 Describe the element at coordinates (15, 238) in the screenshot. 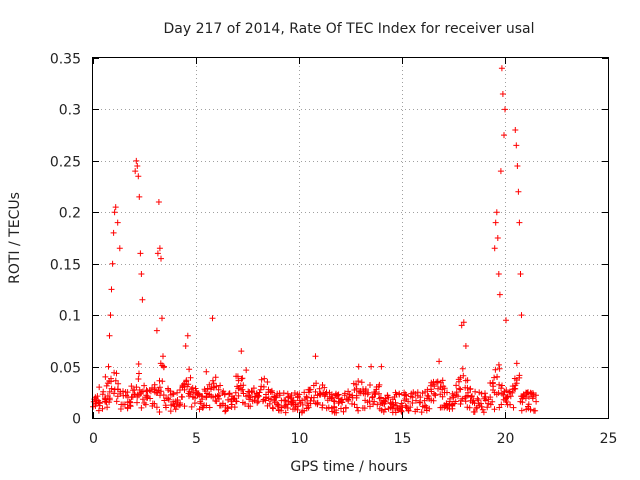

I see `y-axis-title: ROTI / TECUs` at that location.